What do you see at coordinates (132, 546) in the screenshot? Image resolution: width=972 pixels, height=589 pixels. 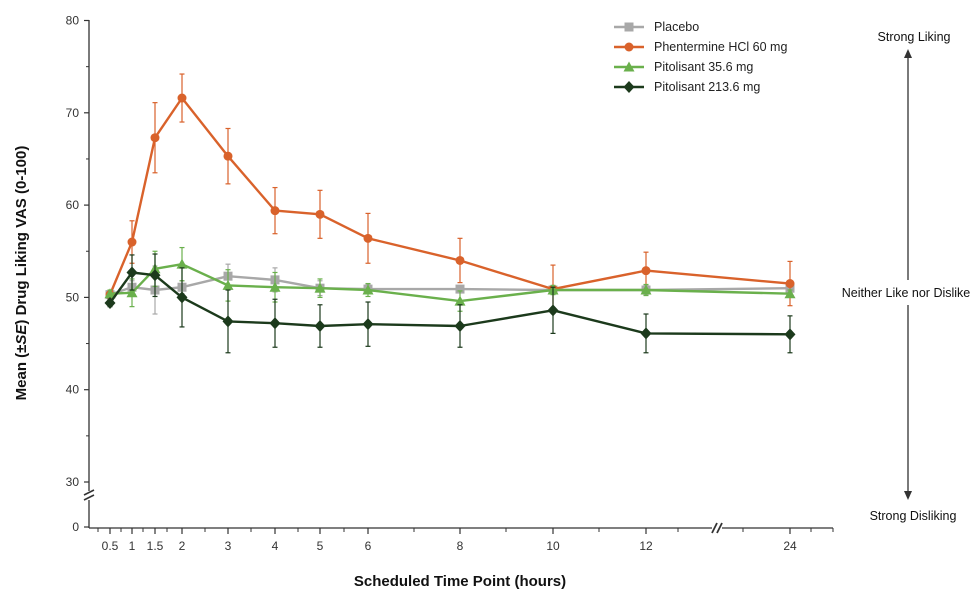 I see `x-tick-label: 1` at bounding box center [132, 546].